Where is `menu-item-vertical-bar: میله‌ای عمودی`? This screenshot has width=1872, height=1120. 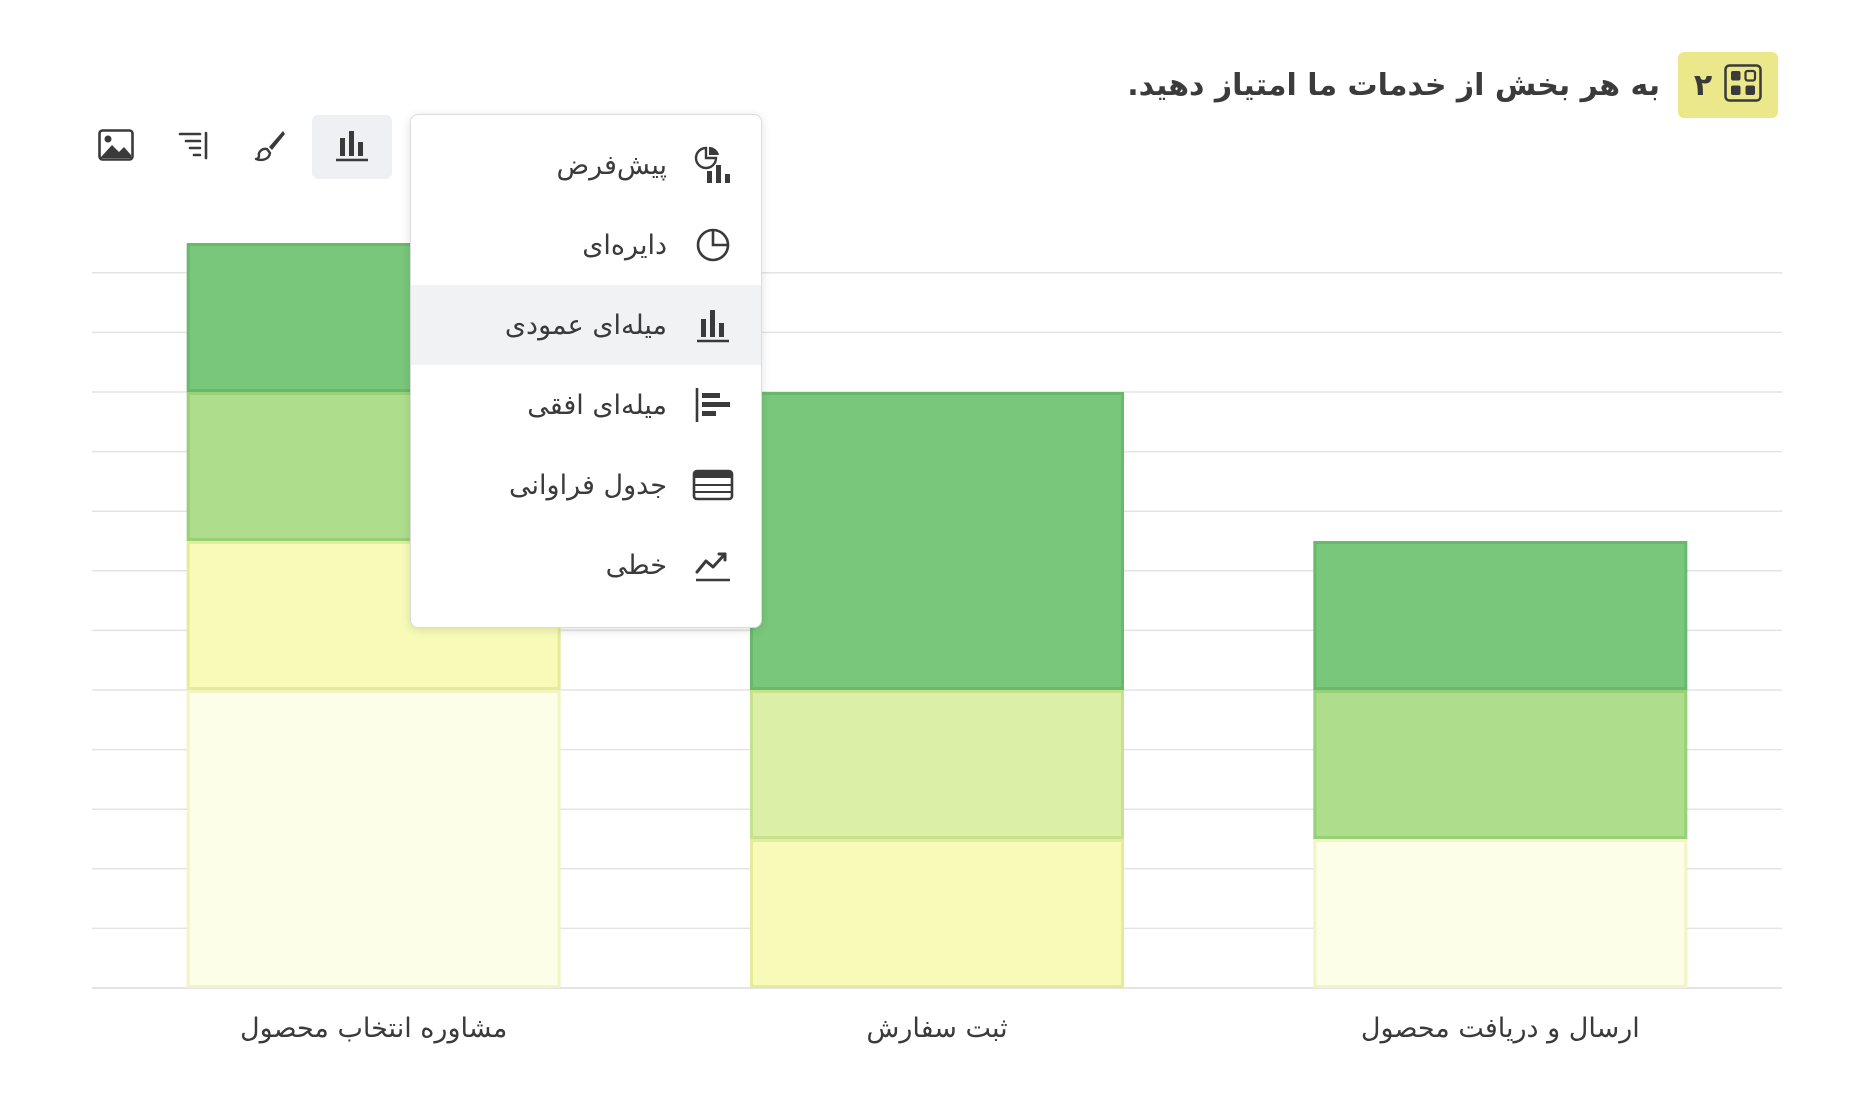 menu-item-vertical-bar: میله‌ای عمودی is located at coordinates (586, 325).